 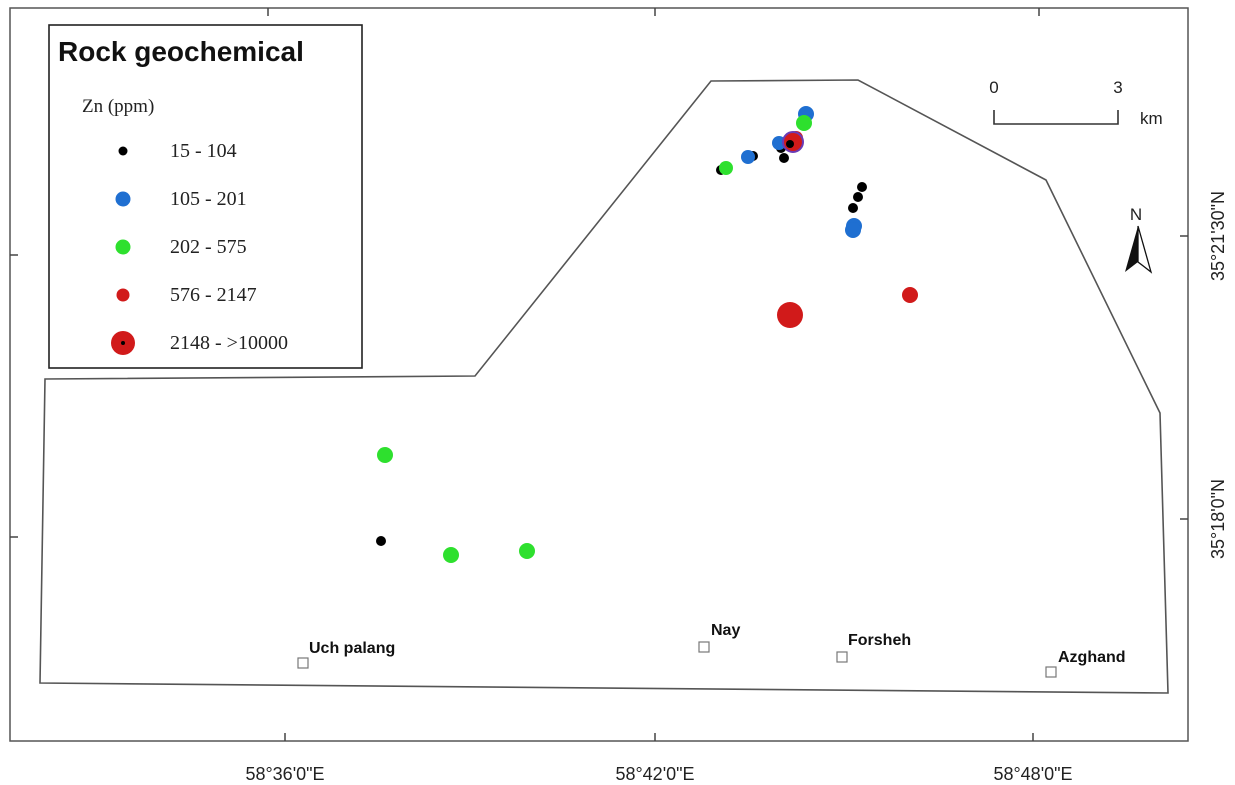 What do you see at coordinates (1117, 87) in the screenshot?
I see `scale-end-label: 3` at bounding box center [1117, 87].